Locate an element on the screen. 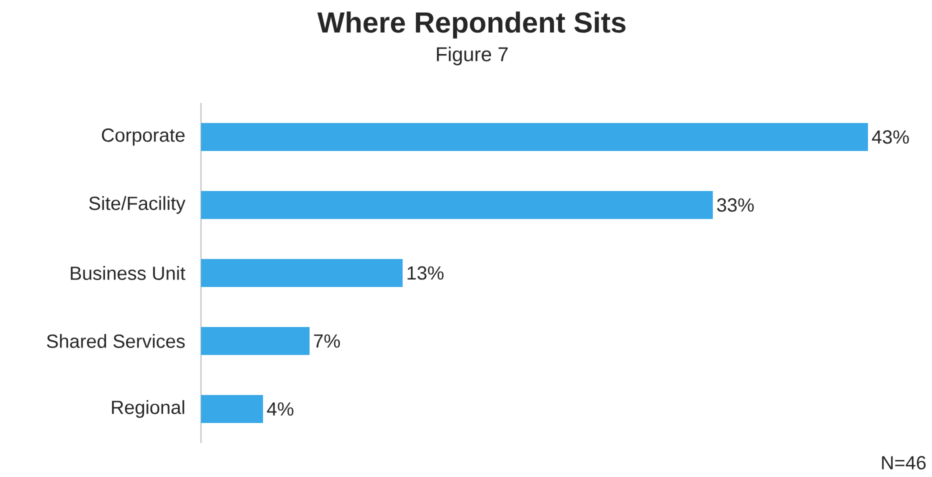  text: N=46 is located at coordinates (904, 463).